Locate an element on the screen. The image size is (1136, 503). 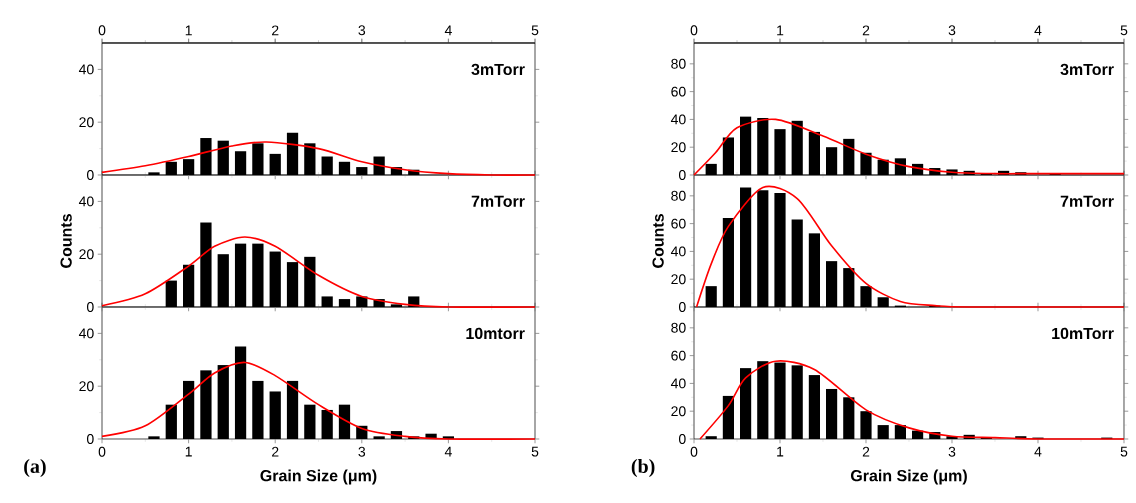
annotation: 10mTorr is located at coordinates (1083, 333).